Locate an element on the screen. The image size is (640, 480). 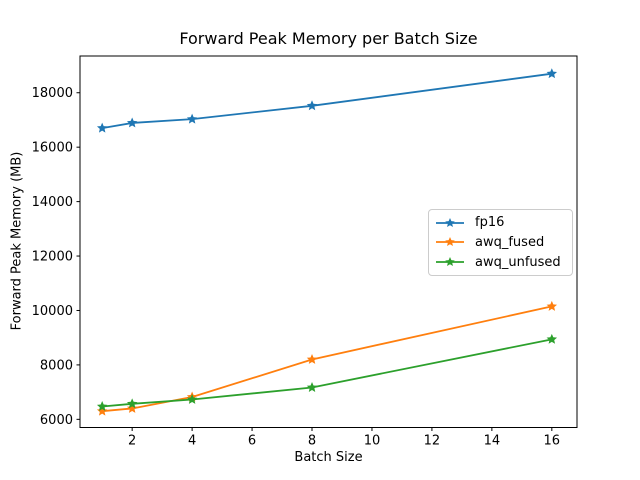
legend-entry-fp16: fp16 is located at coordinates (500, 222).